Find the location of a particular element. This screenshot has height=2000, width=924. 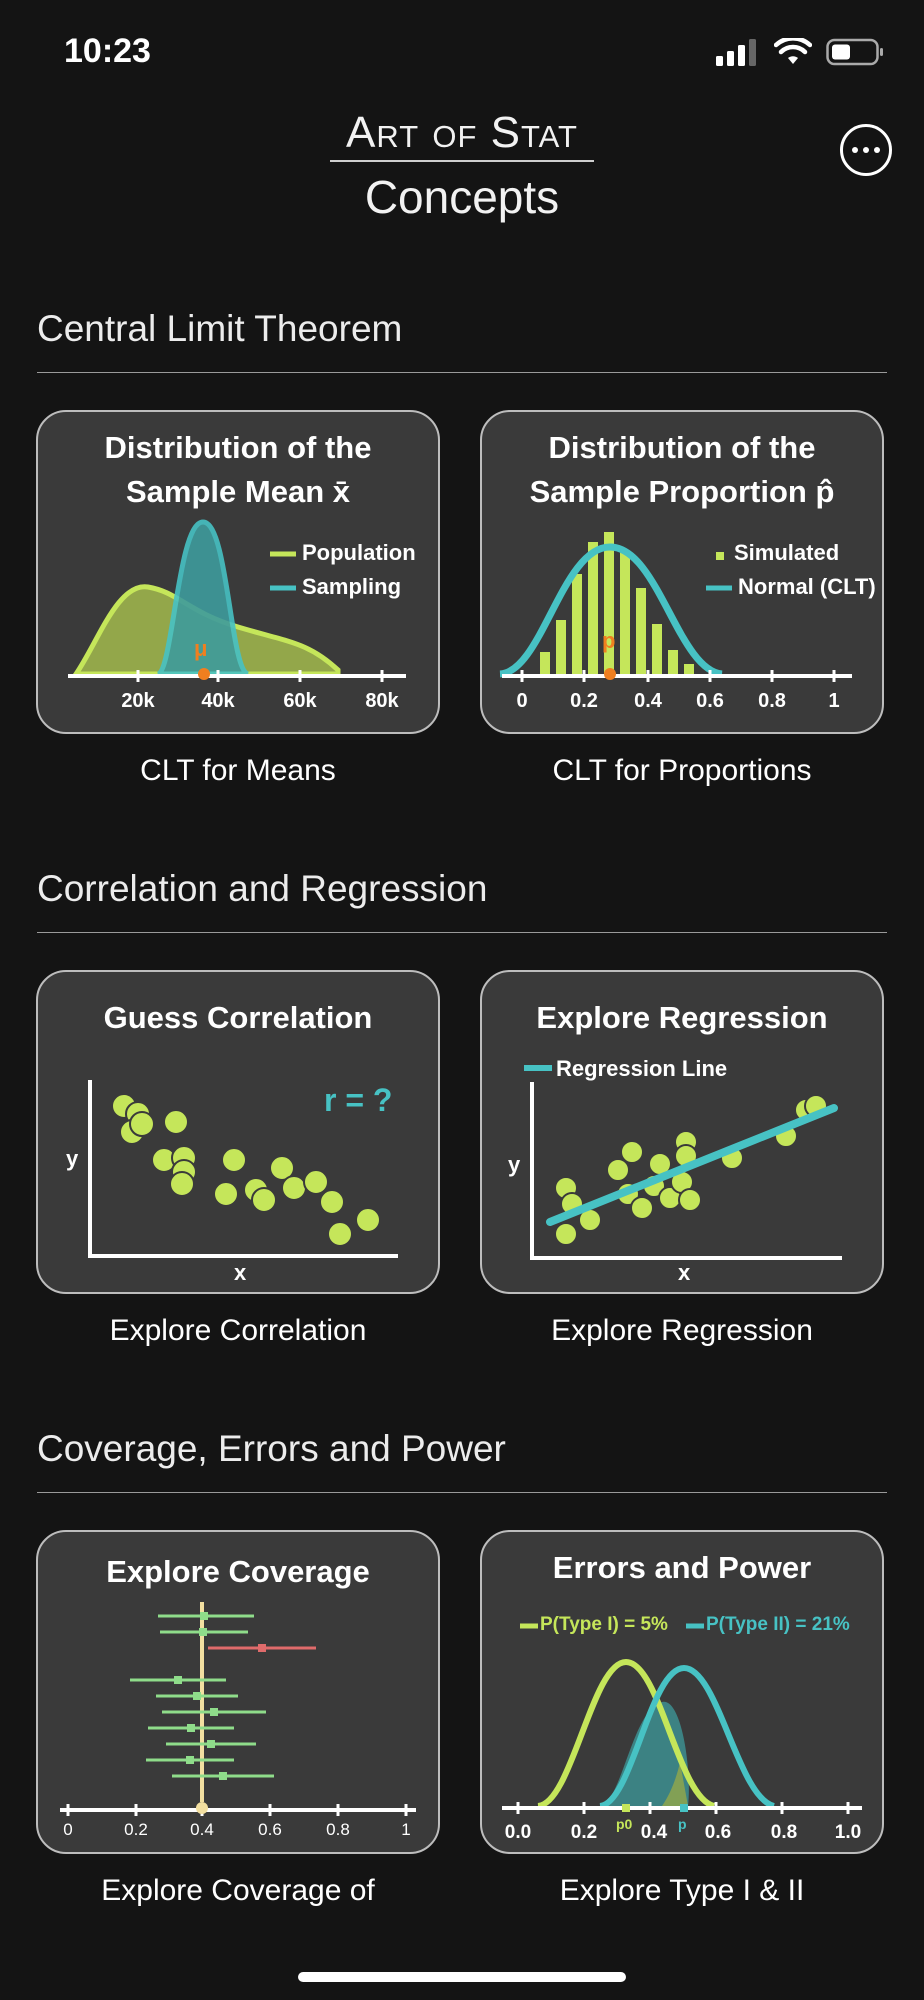

page-title: Concepts is located at coordinates (462, 197).